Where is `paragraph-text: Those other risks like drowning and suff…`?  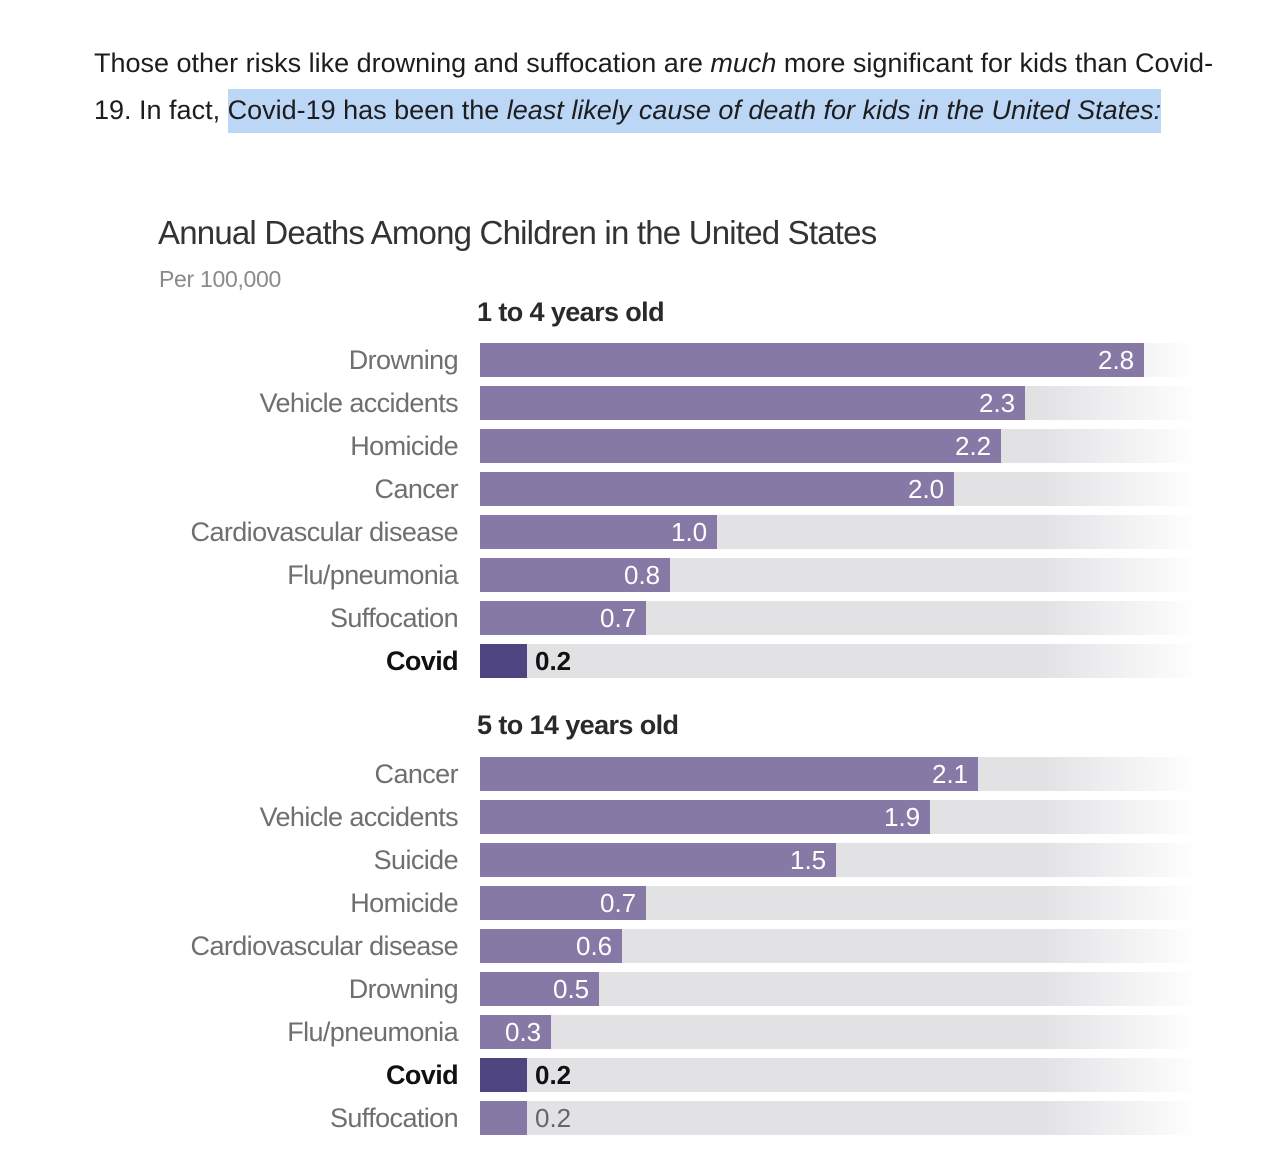
paragraph-text: Those other risks like drowning and suff… is located at coordinates (402, 63).